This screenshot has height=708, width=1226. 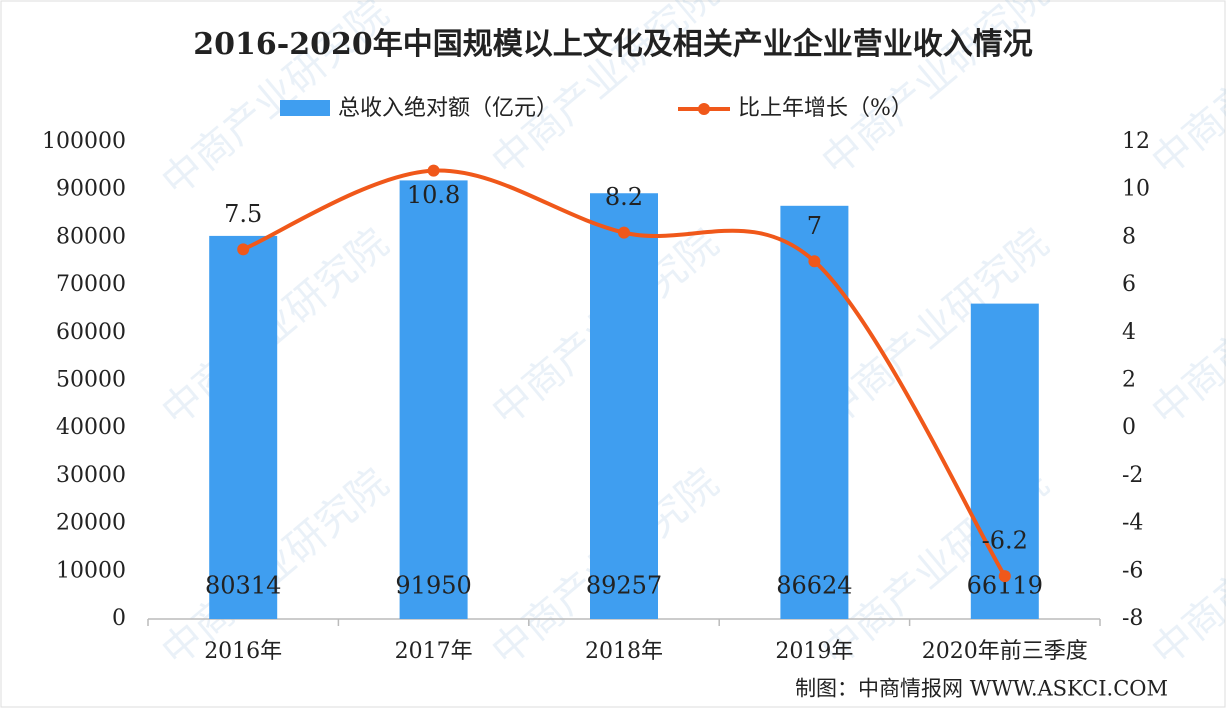 I want to click on legend-label: 总收入绝对额（亿元）, so click(x=448, y=108).